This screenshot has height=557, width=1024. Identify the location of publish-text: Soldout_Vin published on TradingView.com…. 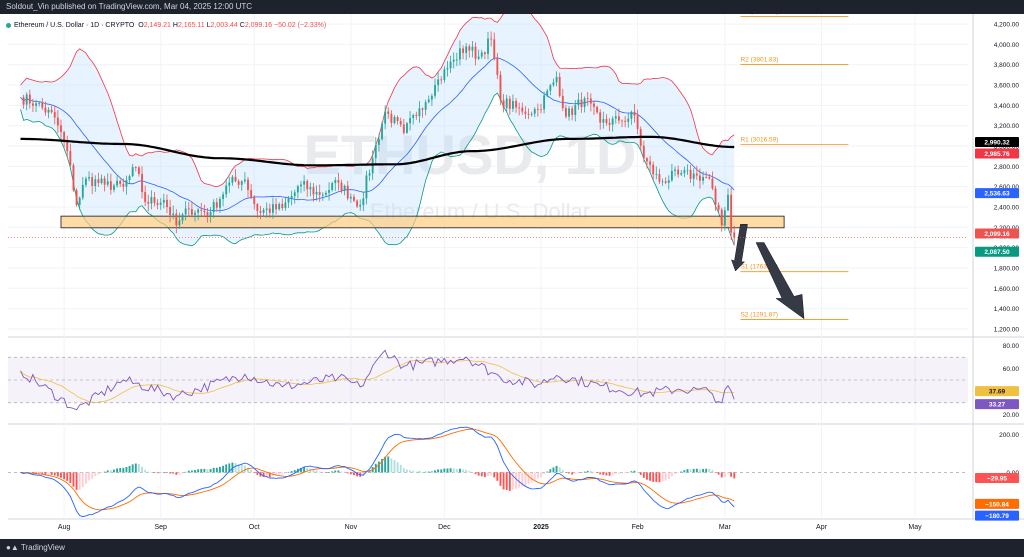
(129, 6).